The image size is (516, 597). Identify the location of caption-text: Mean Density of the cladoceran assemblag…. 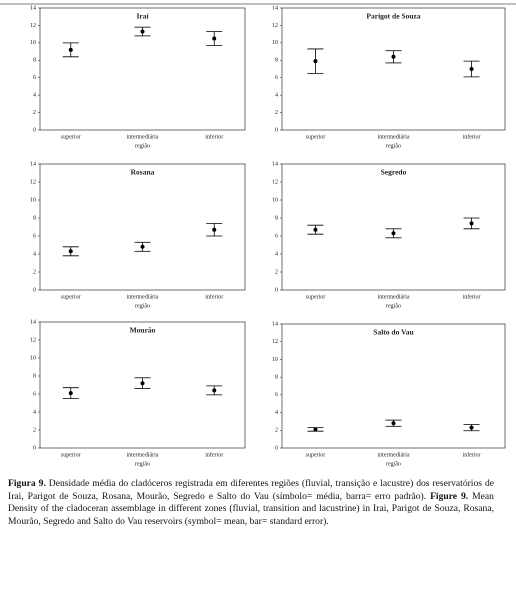
(251, 508).